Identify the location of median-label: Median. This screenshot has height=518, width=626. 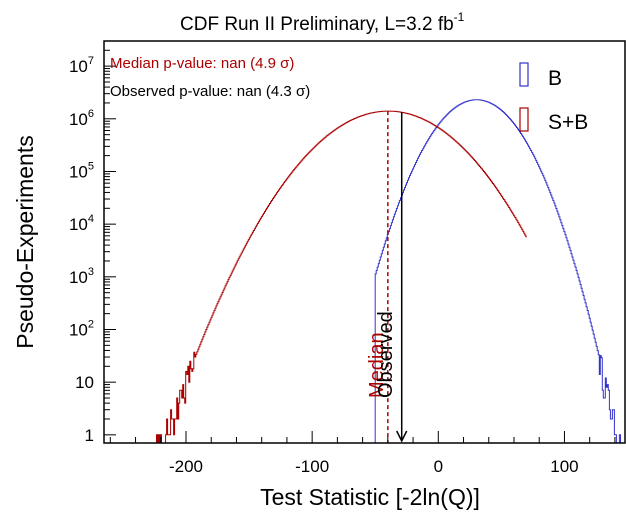
(377, 365).